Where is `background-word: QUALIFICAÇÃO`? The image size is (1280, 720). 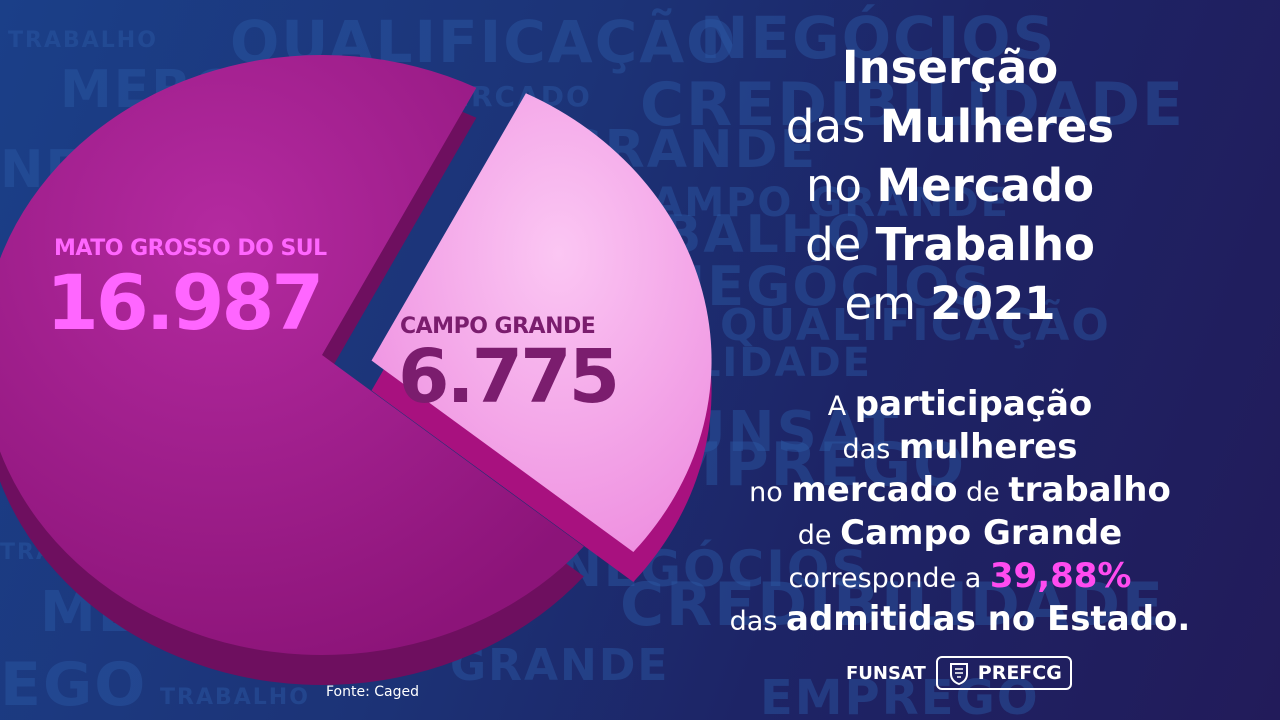 background-word: QUALIFICAÇÃO is located at coordinates (915, 325).